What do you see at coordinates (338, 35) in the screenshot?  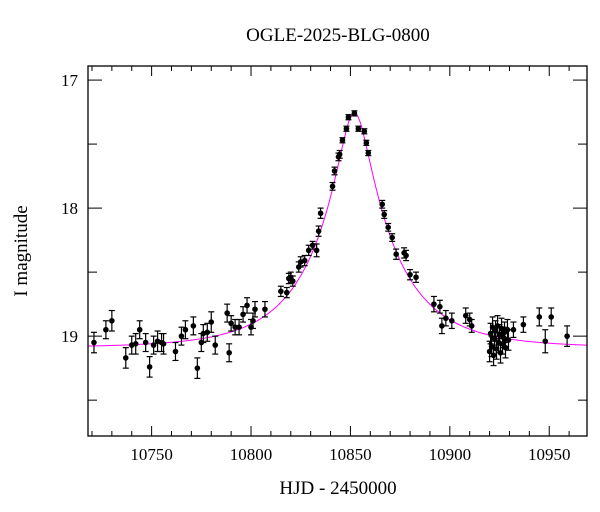 I see `chart-title: OGLE-2025-BLG-0800` at bounding box center [338, 35].